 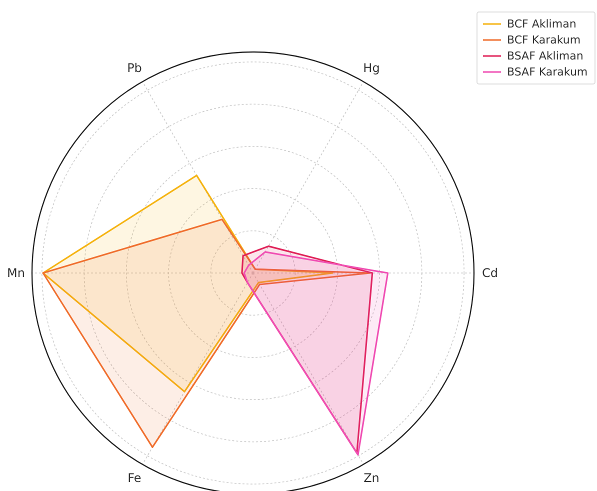 I want to click on spoke-label: Hg, so click(x=371, y=67).